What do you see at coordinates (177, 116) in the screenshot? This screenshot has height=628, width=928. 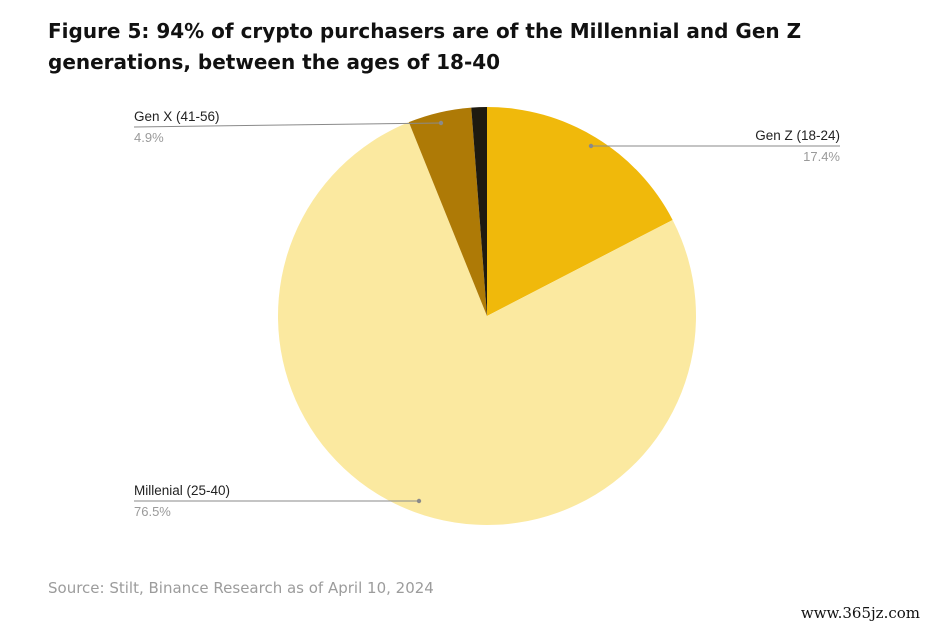 I see `slice-label-gen-x-41-56: Gen X (41-56)` at bounding box center [177, 116].